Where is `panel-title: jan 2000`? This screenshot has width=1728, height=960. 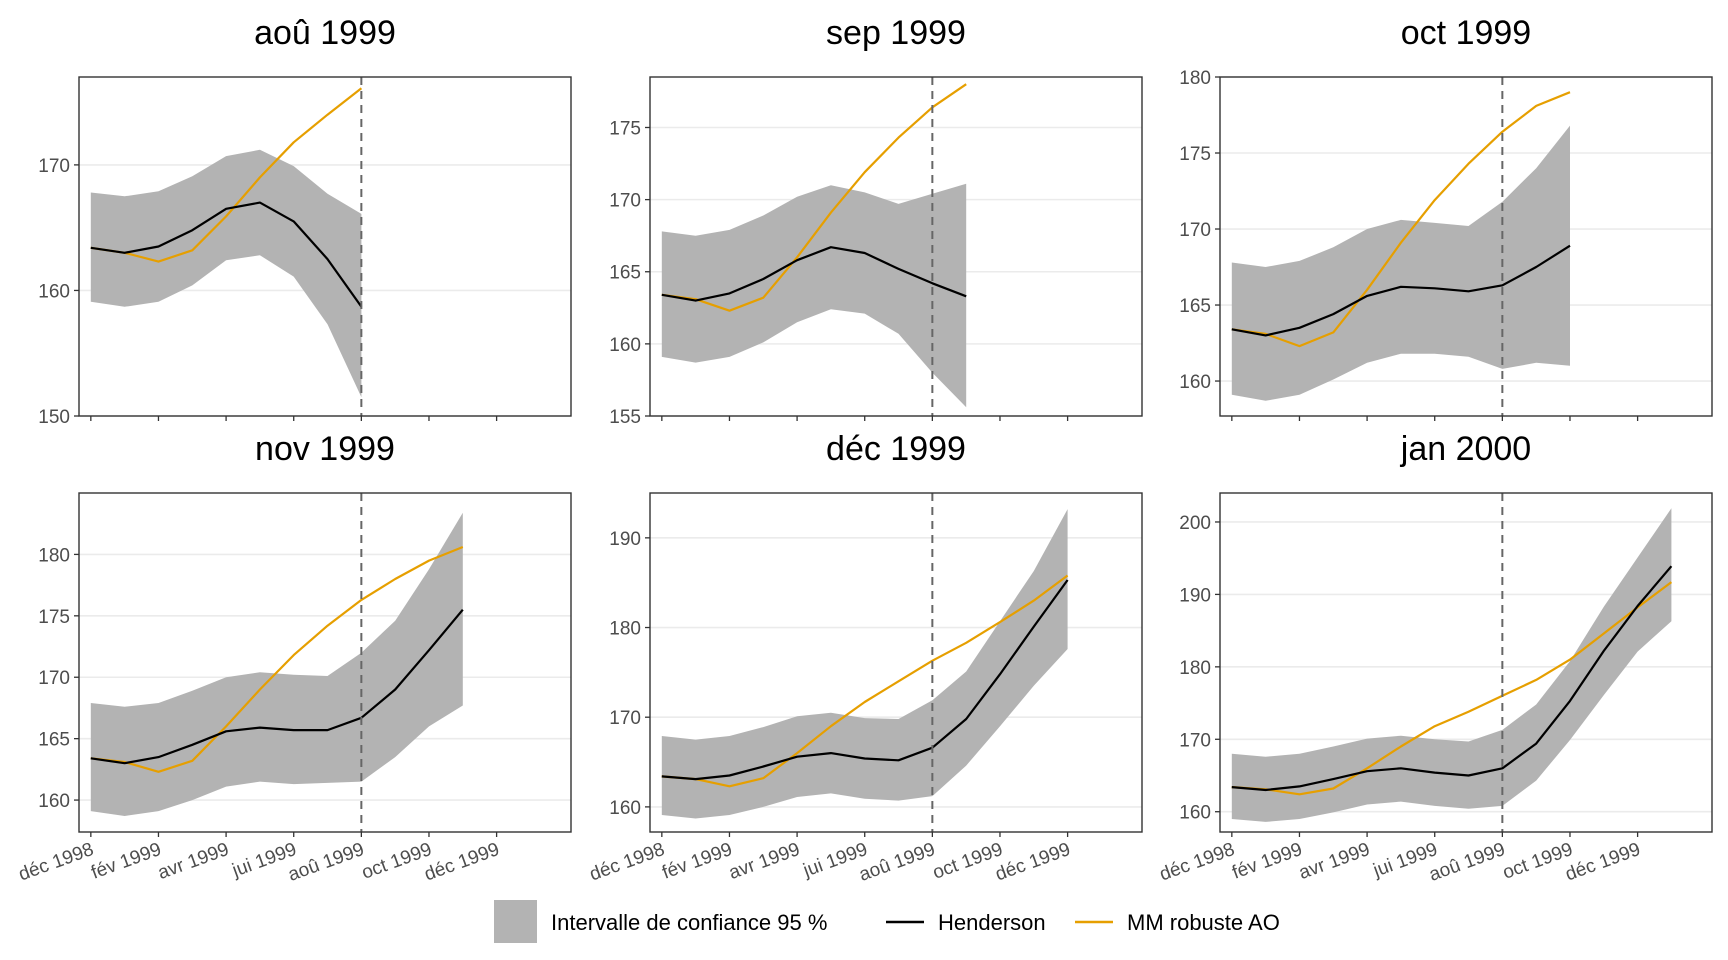 panel-title: jan 2000 is located at coordinates (1465, 449).